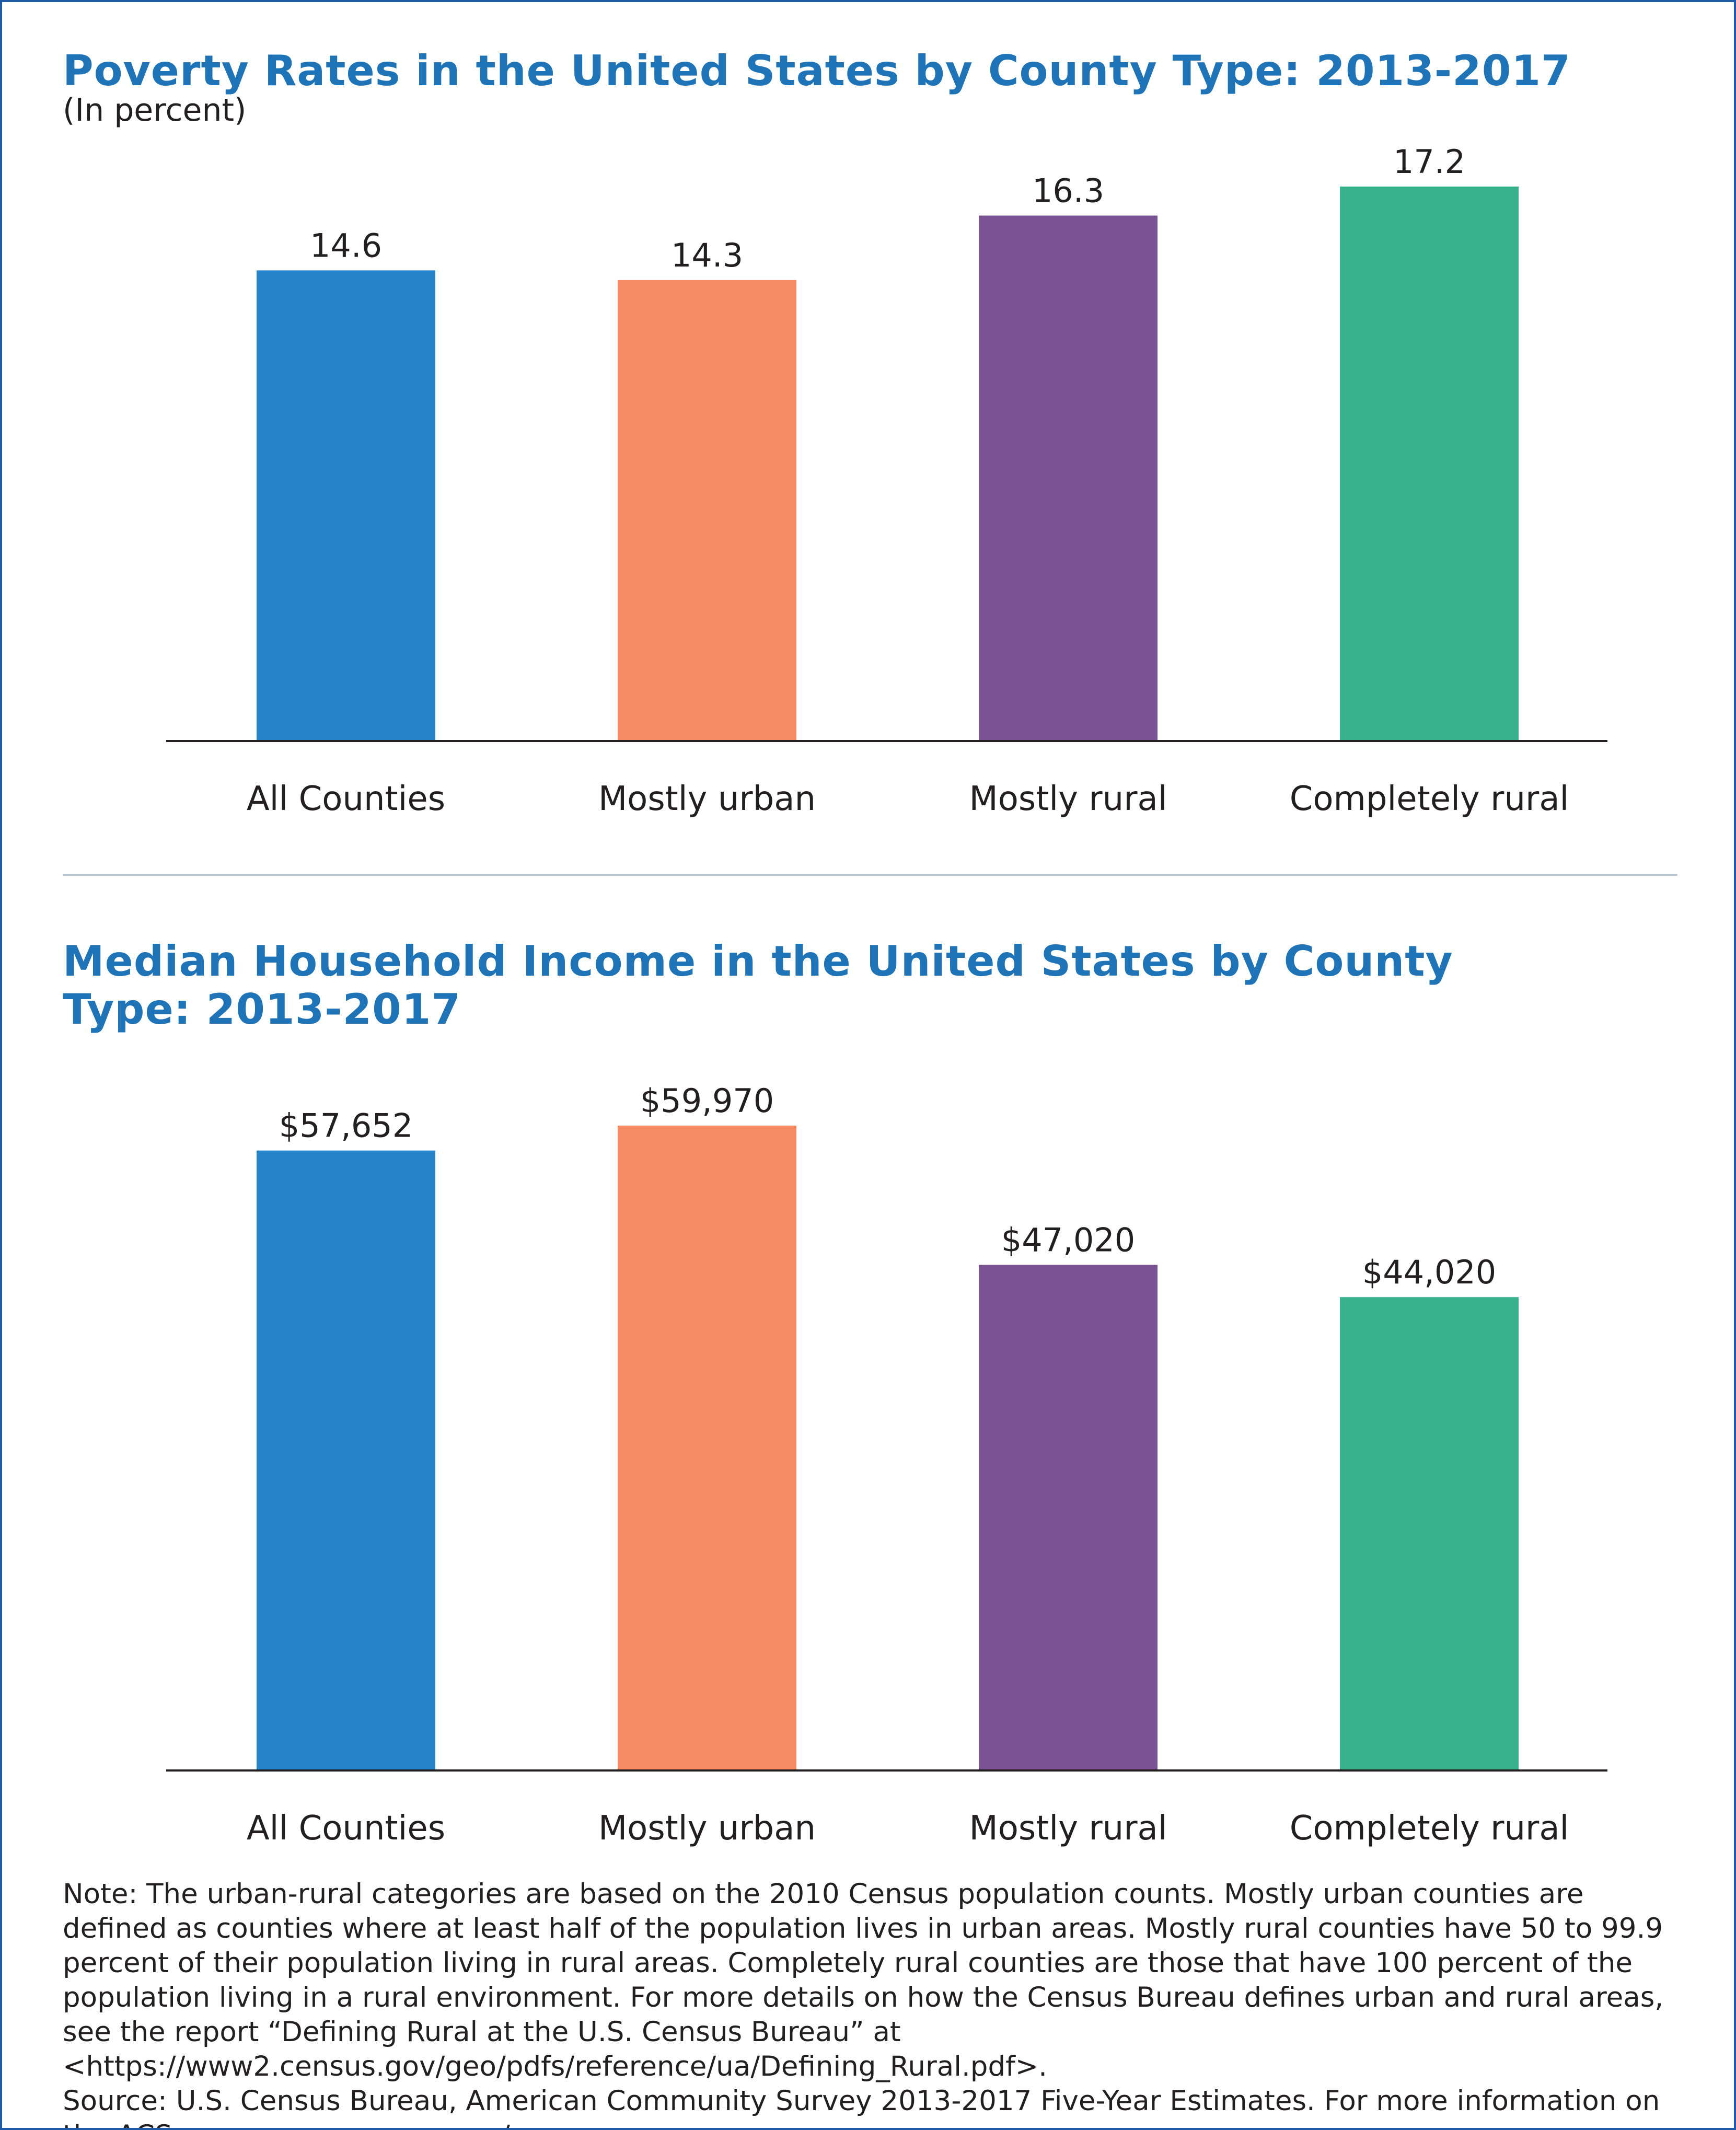  I want to click on income-category-label-1: Mostly urban, so click(707, 1828).